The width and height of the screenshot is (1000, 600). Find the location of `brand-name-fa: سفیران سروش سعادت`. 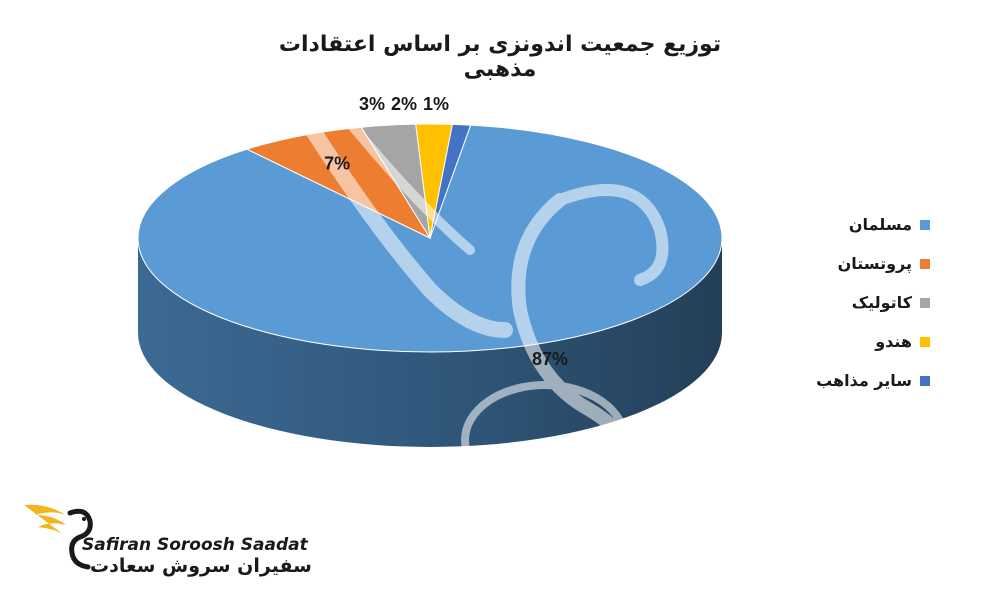

brand-name-fa: سفیران سروش سعادت is located at coordinates (201, 566).